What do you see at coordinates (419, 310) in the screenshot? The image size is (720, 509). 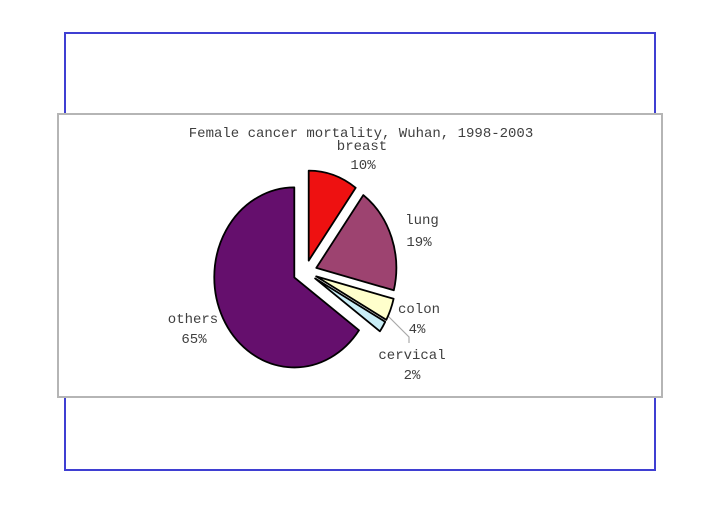 I see `slice-label-colon: colon` at bounding box center [419, 310].